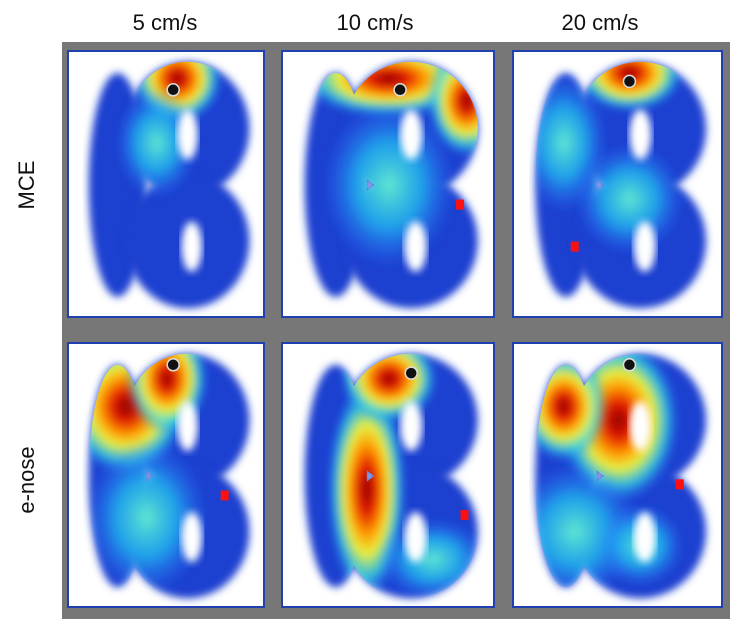 The width and height of the screenshot is (730, 619). What do you see at coordinates (26, 185) in the screenshot?
I see `row-label: MCE` at bounding box center [26, 185].